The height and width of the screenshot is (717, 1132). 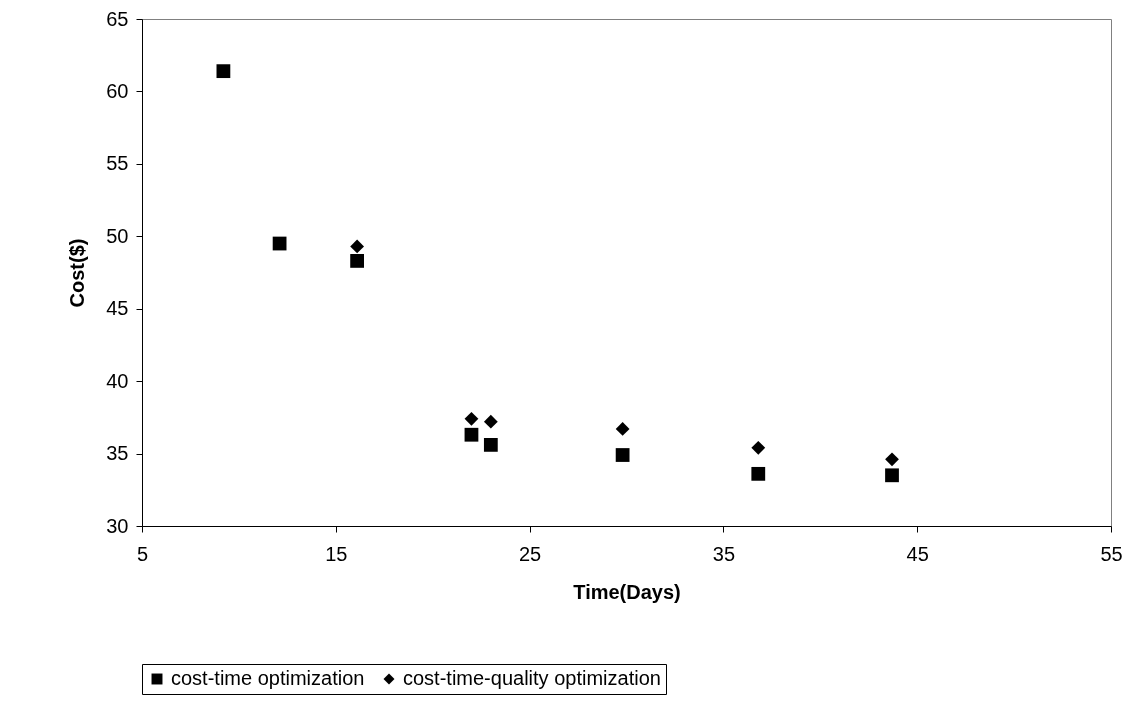 What do you see at coordinates (917, 553) in the screenshot?
I see `x-tick-label: 45` at bounding box center [917, 553].